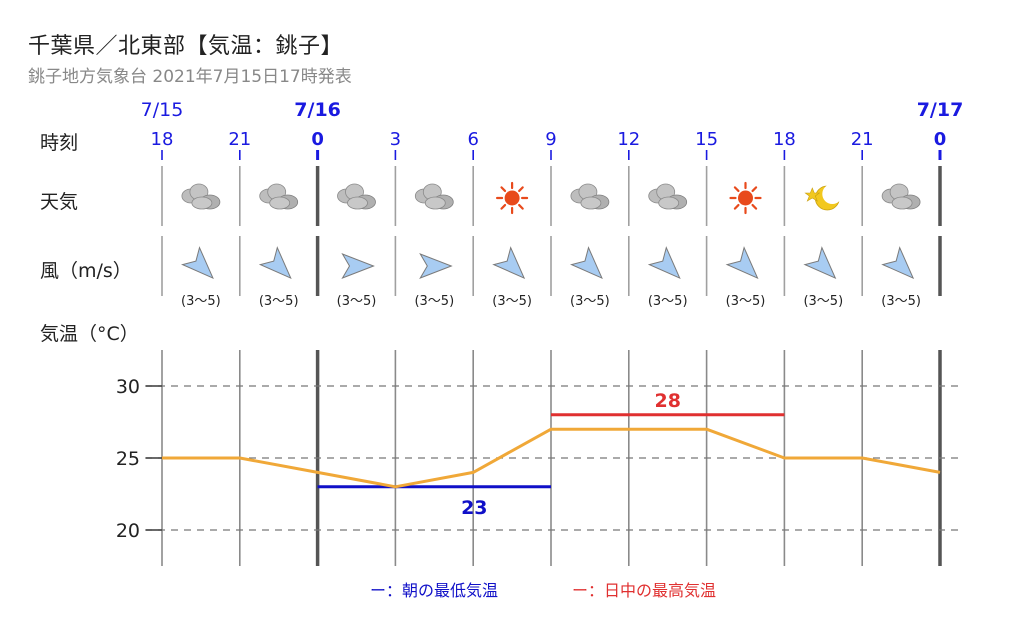  Describe the element at coordinates (239, 139) in the screenshot. I see `hour-label-1: 21` at that location.